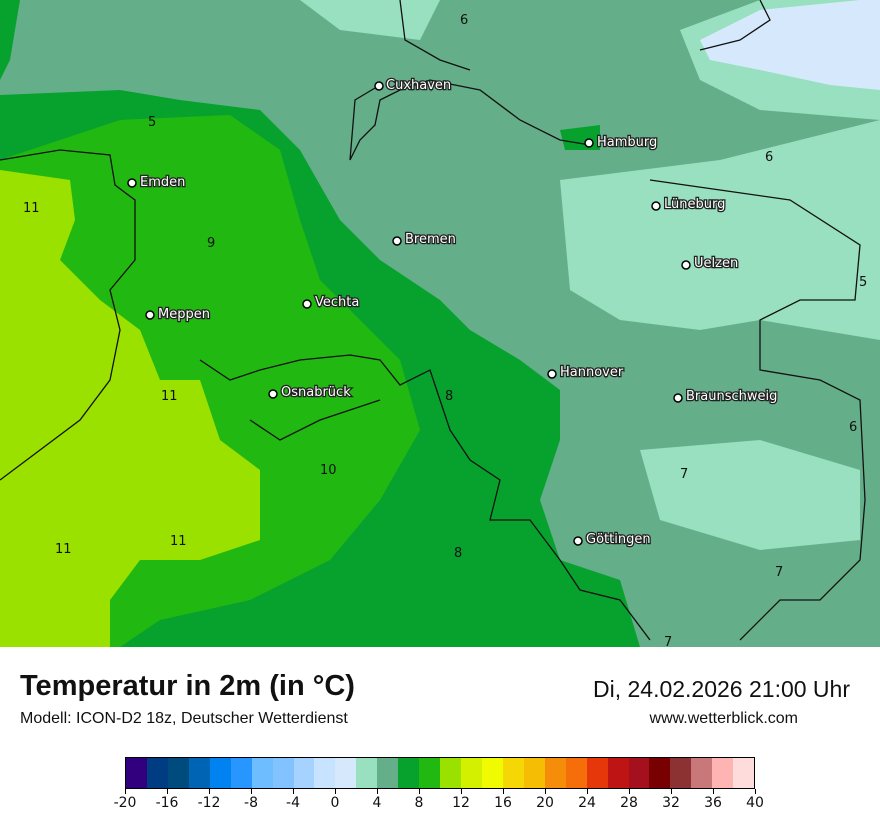 This screenshot has width=880, height=830. I want to click on forecast-datetime: Di, 24.02.2026 21:00 Uhr, so click(721, 689).